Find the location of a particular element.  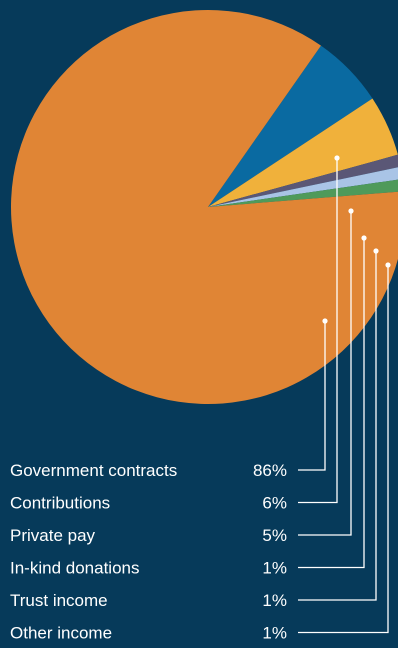

pie-slice-in-kind-donations is located at coordinates (303, 180).